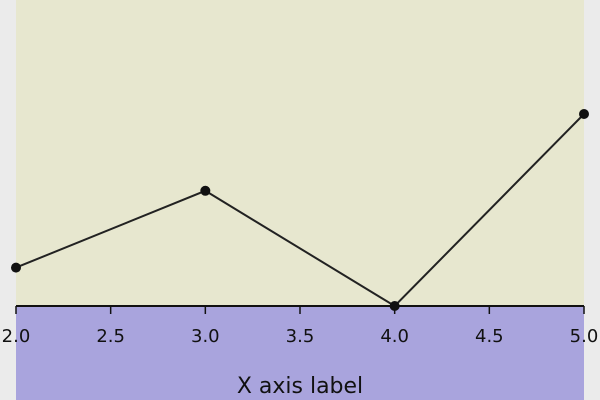 The image size is (600, 400). What do you see at coordinates (489, 336) in the screenshot?
I see `x-tick-label: 4.5` at bounding box center [489, 336].